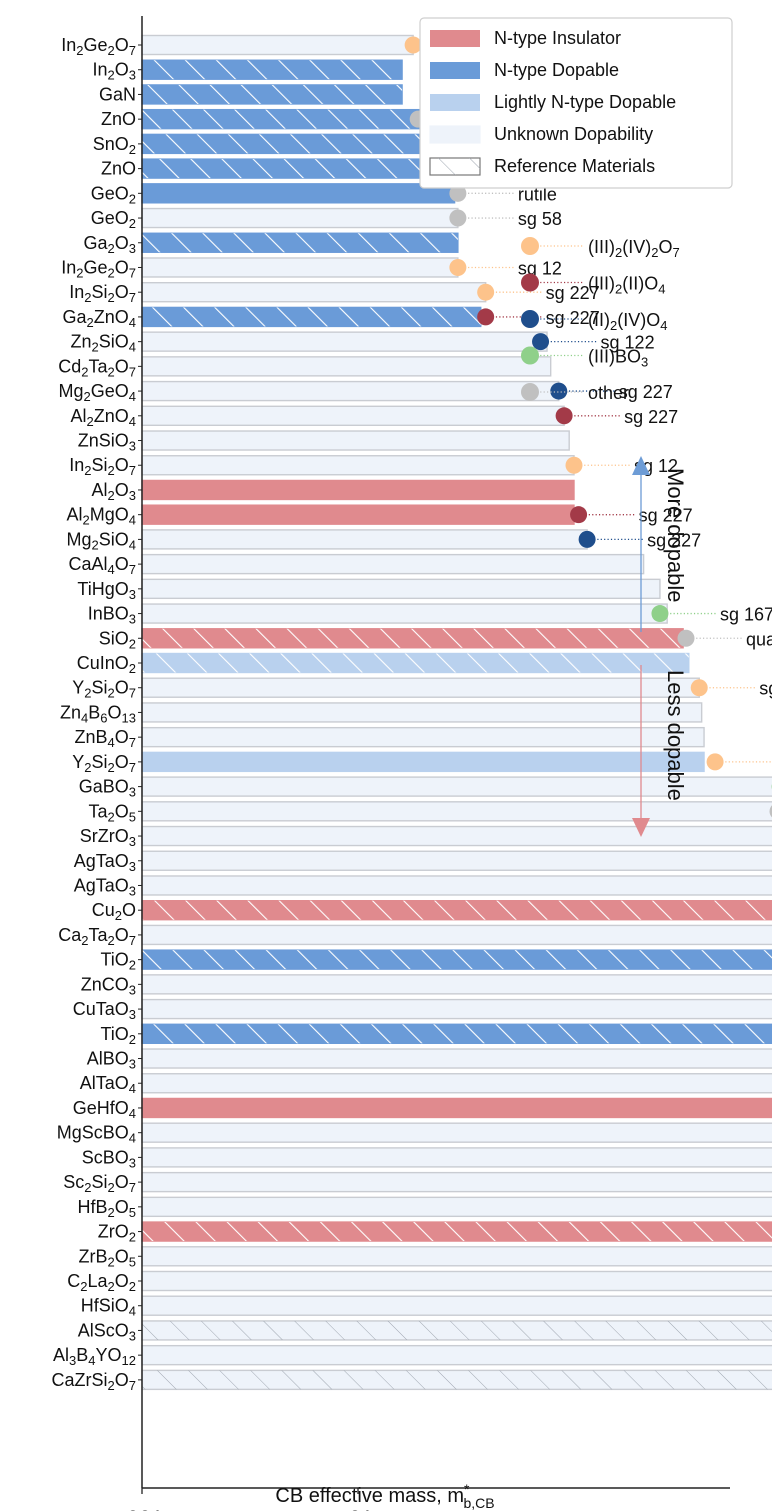  What do you see at coordinates (97, 936) in the screenshot?
I see `material-label: Ca2Ta2O7` at bounding box center [97, 936].